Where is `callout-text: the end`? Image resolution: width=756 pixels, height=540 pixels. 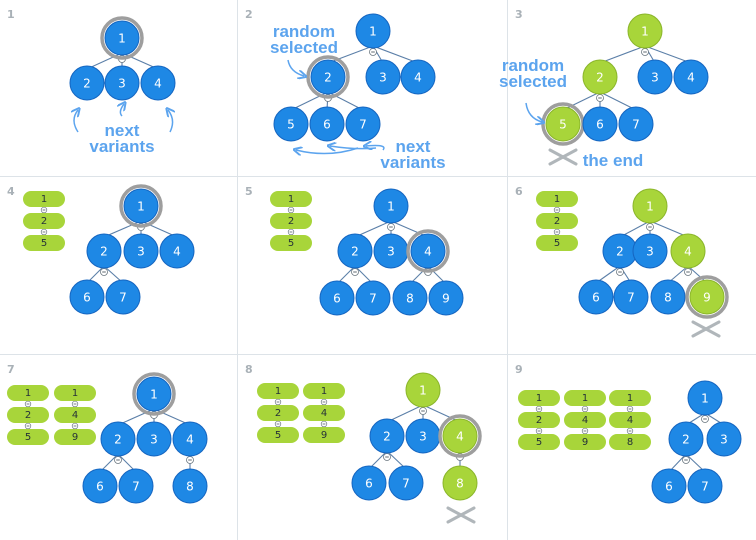
callout-text: the end is located at coordinates (613, 160).